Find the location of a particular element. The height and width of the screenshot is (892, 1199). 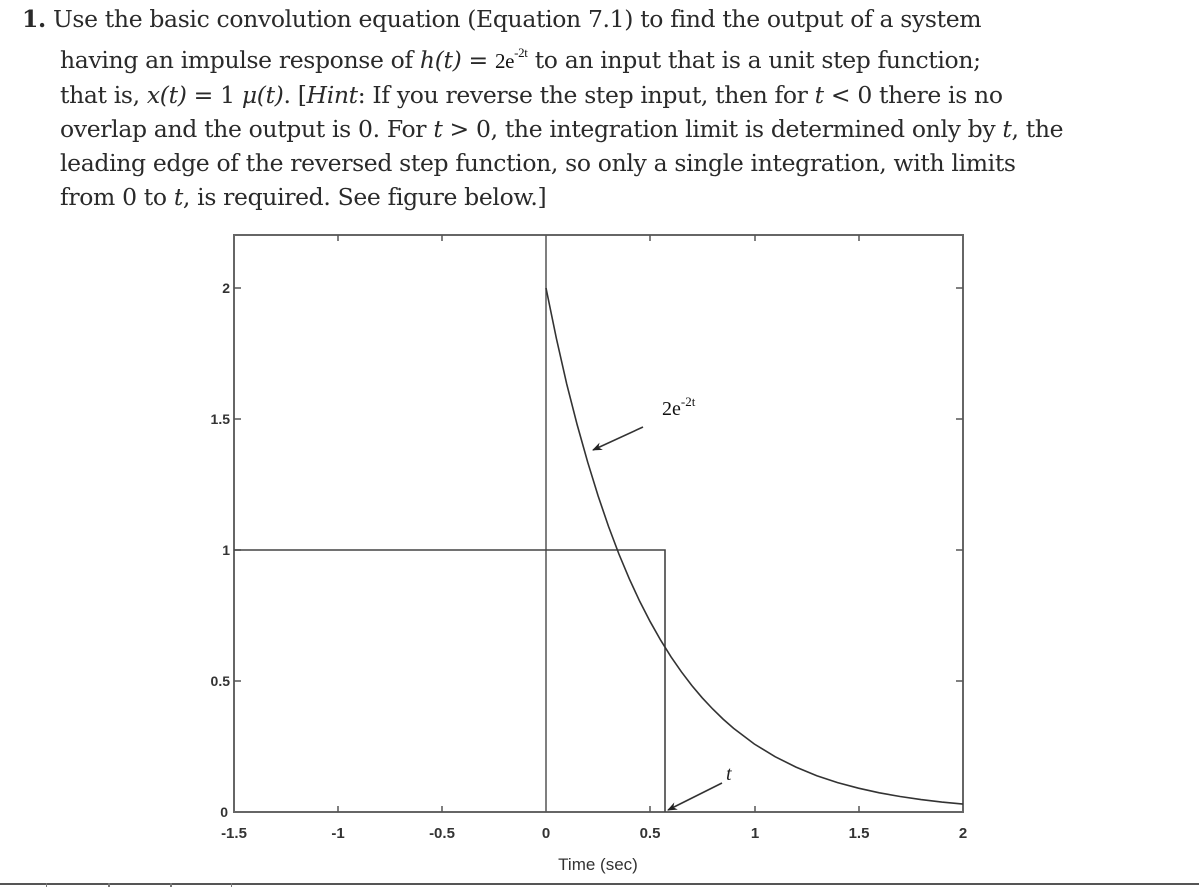

curve-label: 2e-2t is located at coordinates (679, 407).